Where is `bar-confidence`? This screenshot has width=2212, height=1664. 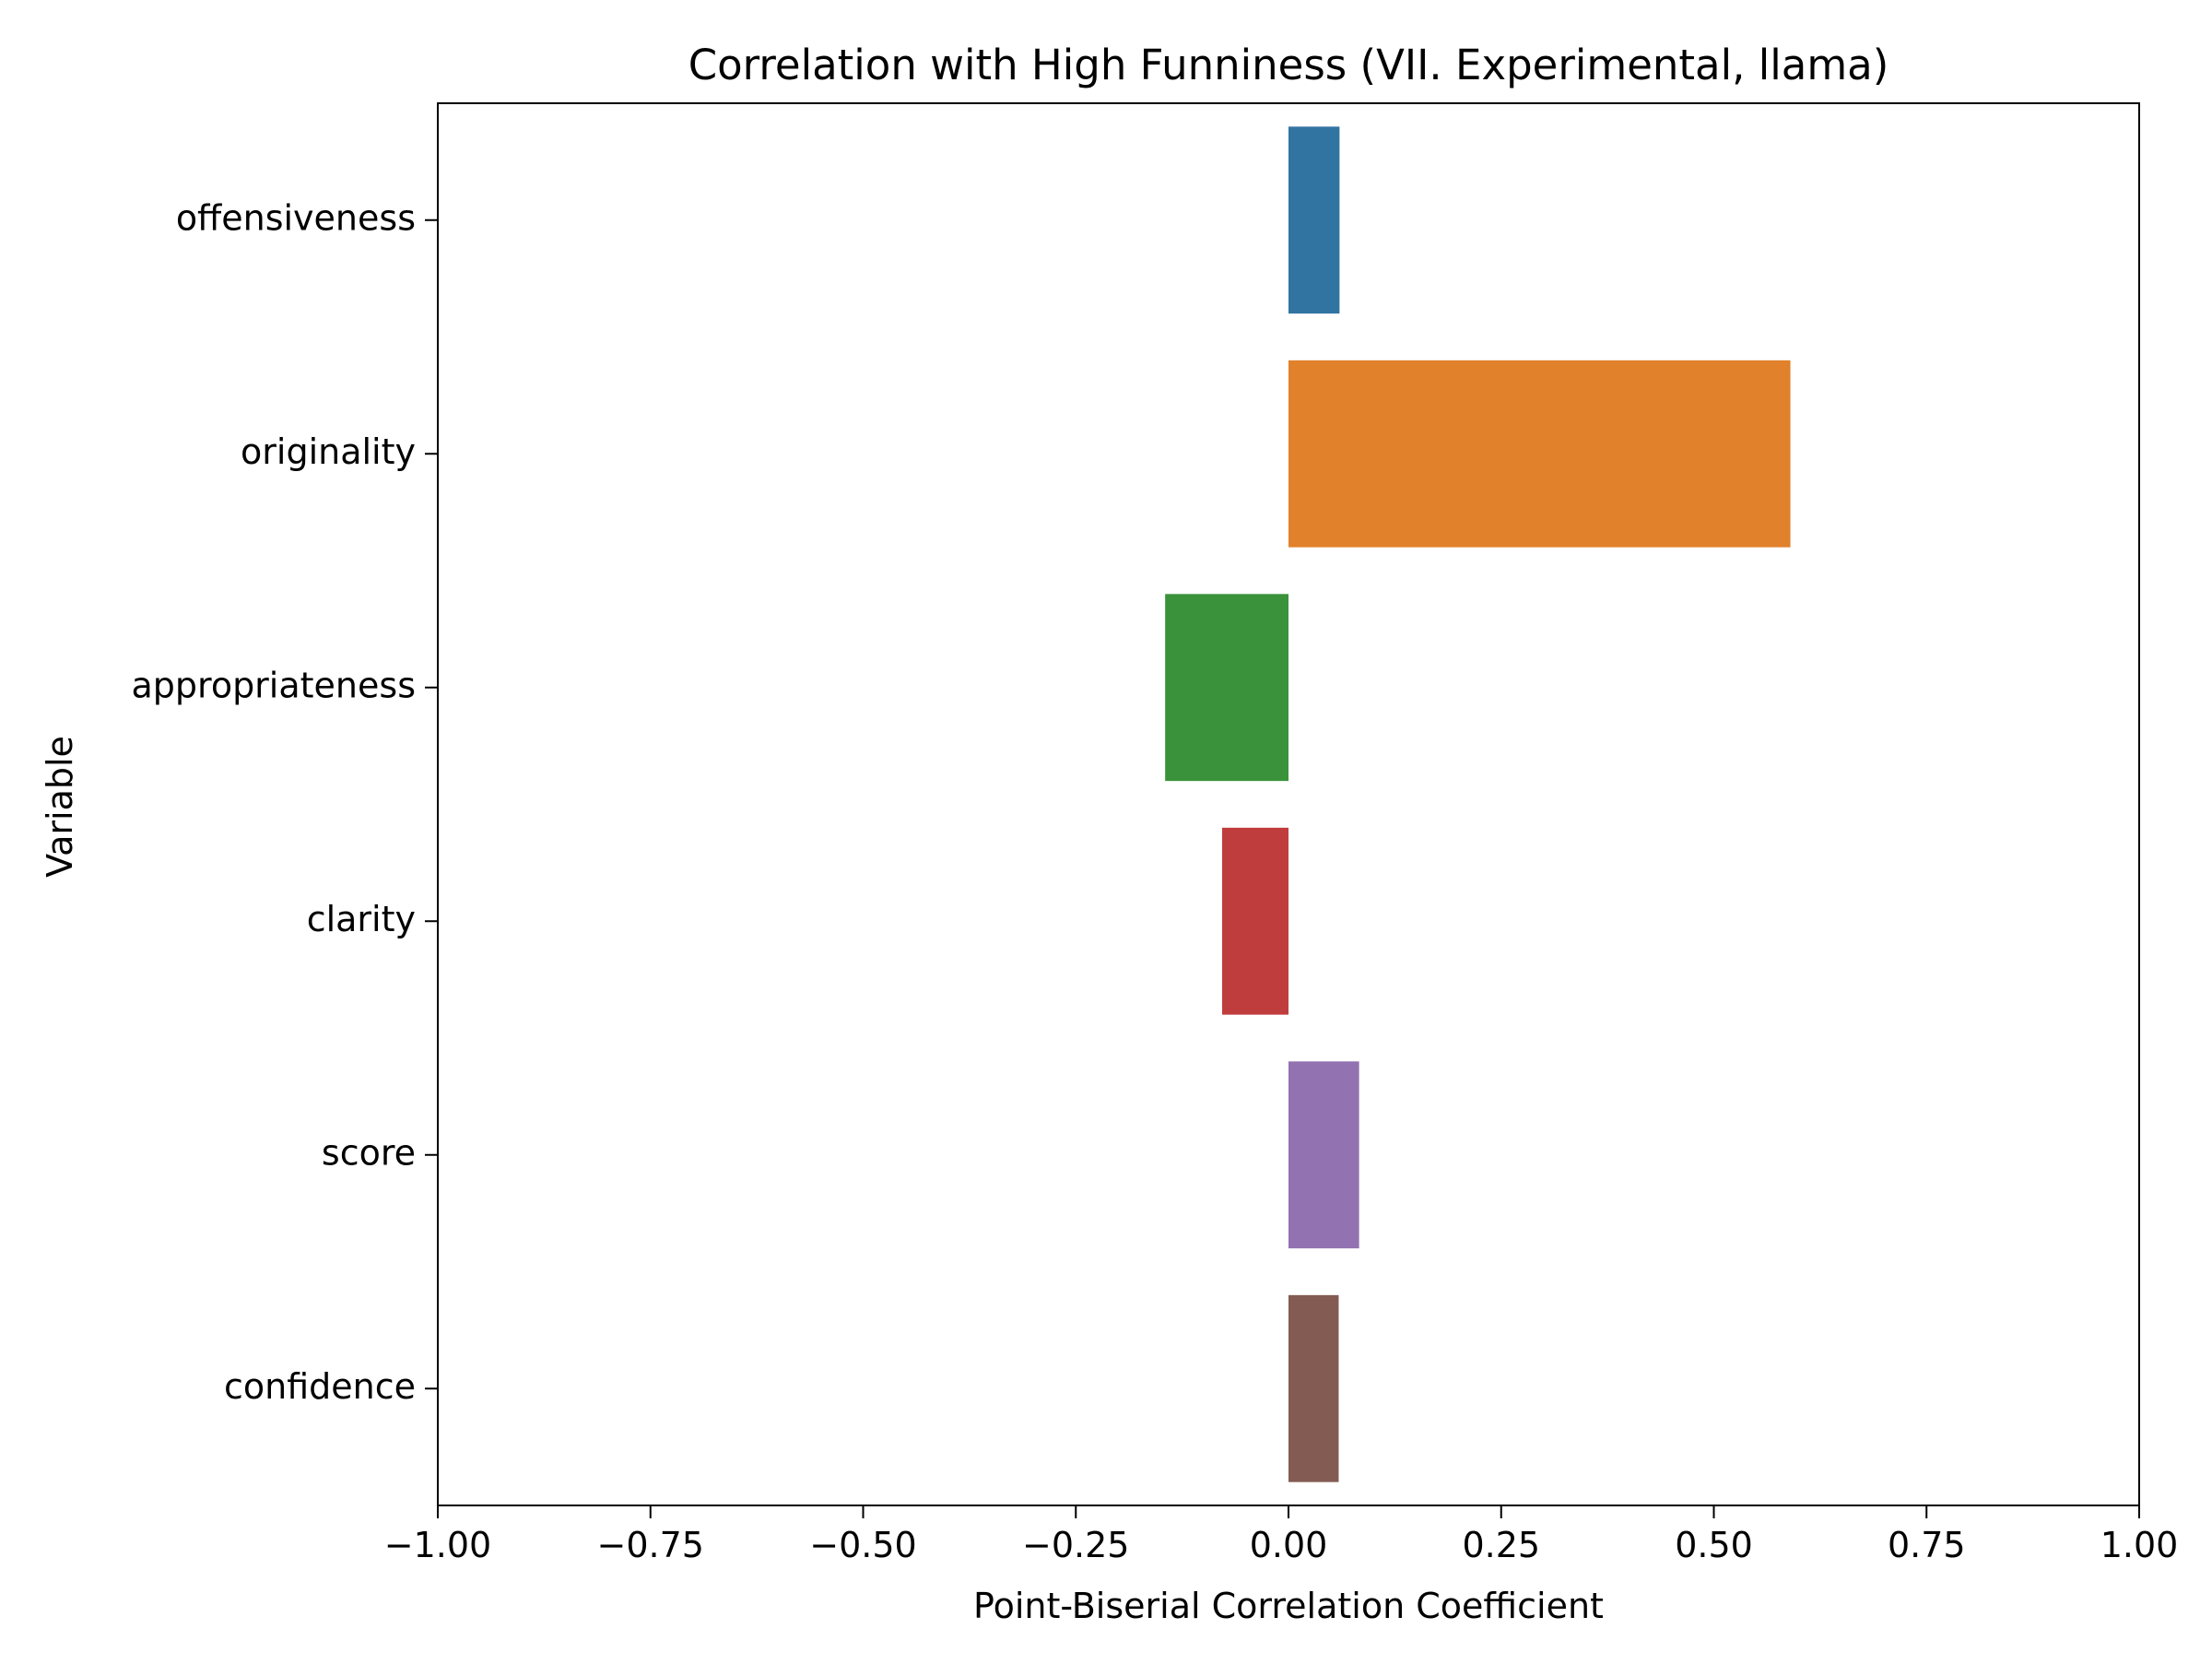 bar-confidence is located at coordinates (1313, 1388).